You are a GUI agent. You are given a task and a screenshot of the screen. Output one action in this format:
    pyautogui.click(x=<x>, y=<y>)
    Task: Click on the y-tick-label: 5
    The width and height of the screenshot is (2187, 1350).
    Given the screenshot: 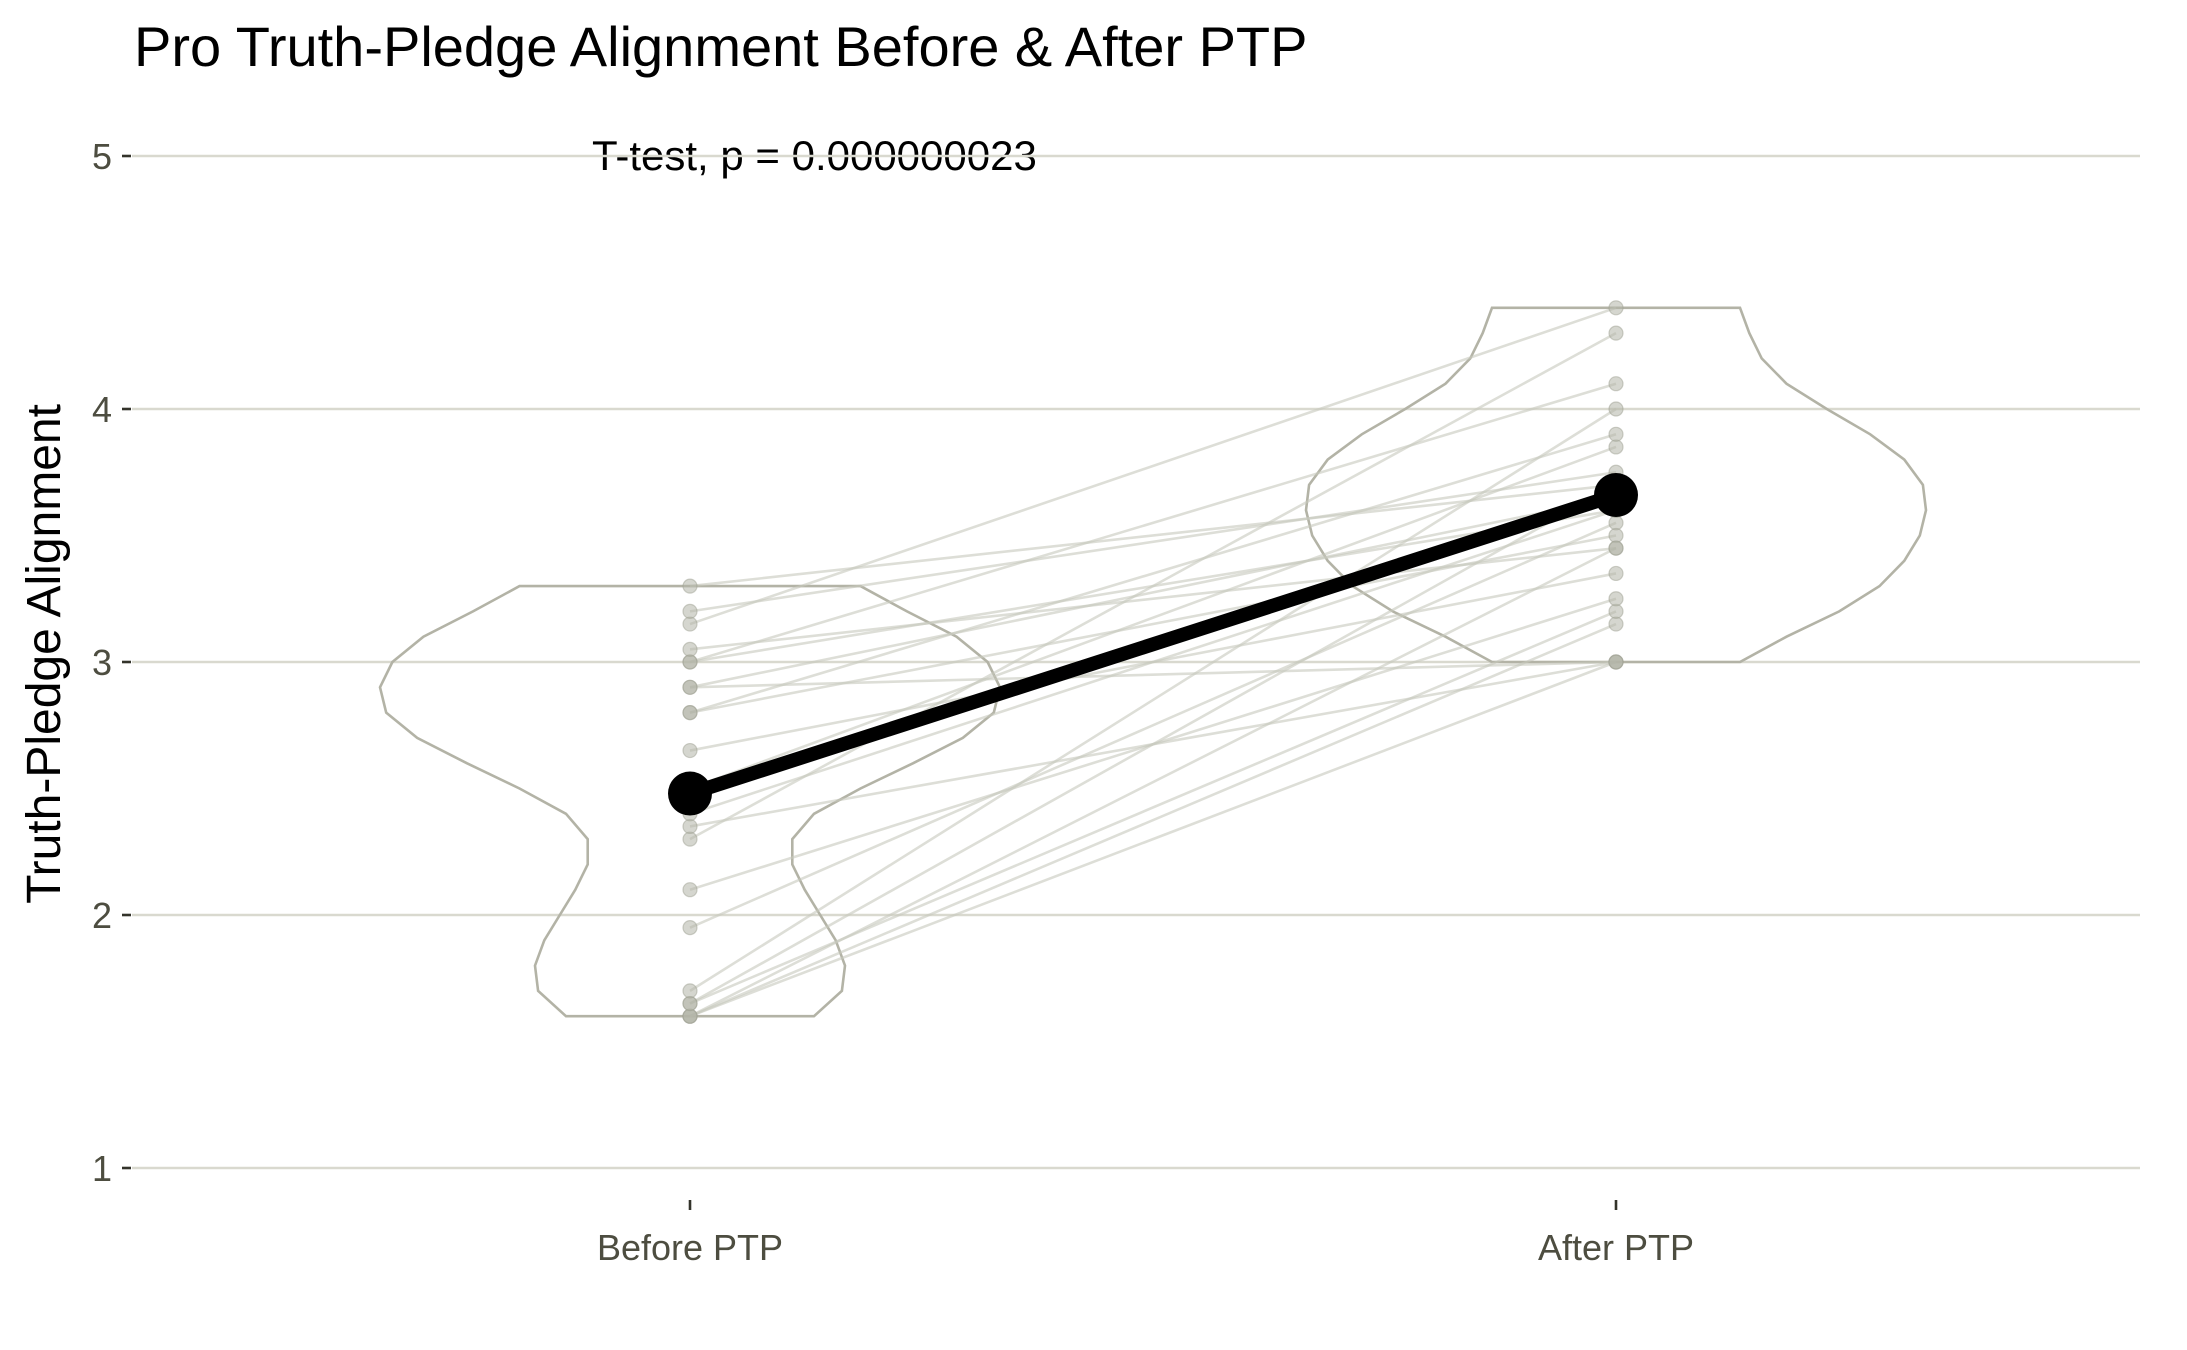 What is the action you would take?
    pyautogui.click(x=102, y=156)
    